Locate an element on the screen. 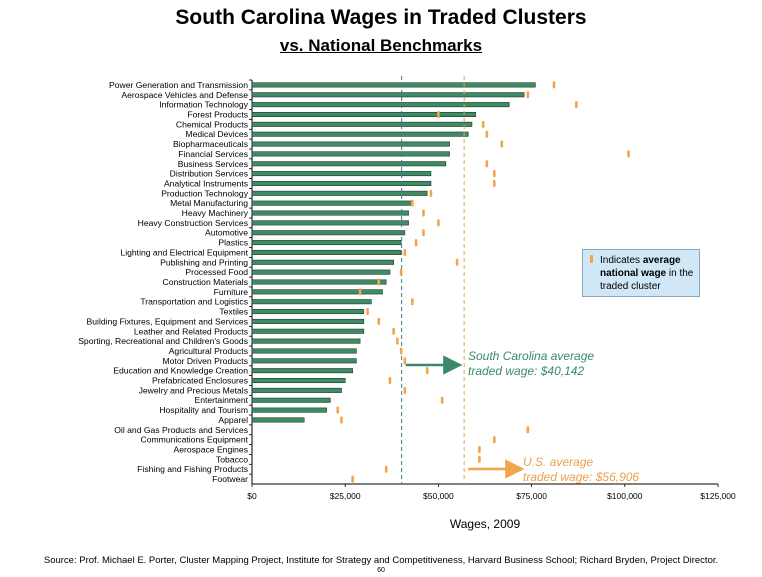 The height and width of the screenshot is (577, 762). category-label: Power Generation and Transmission is located at coordinates (178, 85).